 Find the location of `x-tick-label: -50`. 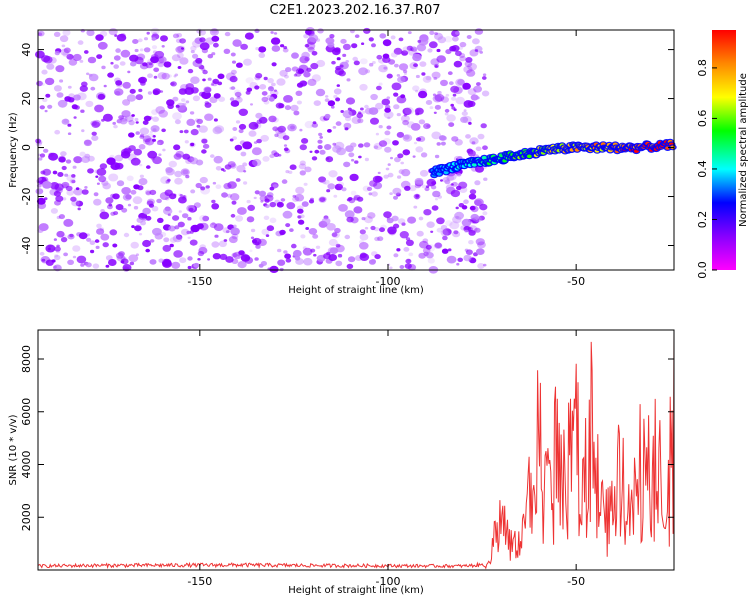

x-tick-label: -50 is located at coordinates (576, 281).